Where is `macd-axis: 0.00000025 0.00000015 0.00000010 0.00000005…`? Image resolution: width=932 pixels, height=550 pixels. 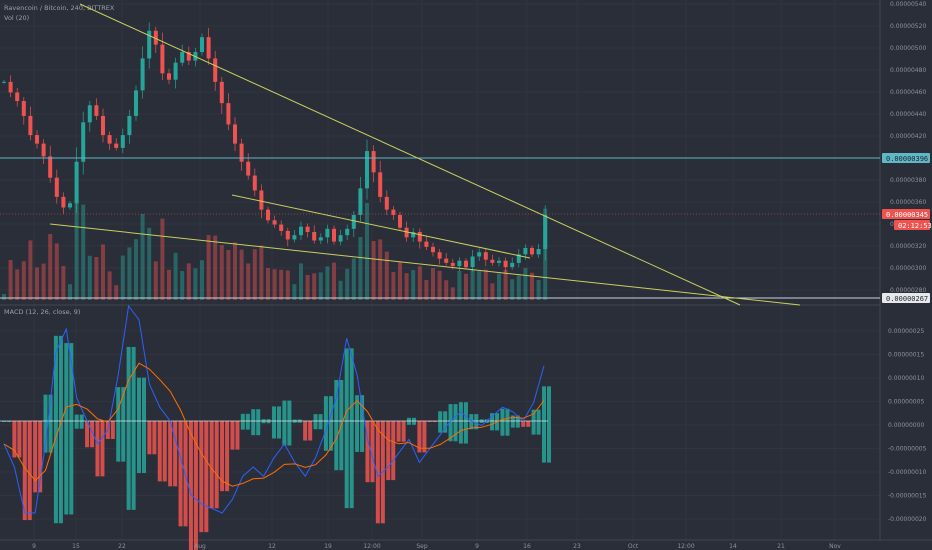 macd-axis: 0.00000025 0.00000015 0.00000010 0.00000005… is located at coordinates (907, 425).